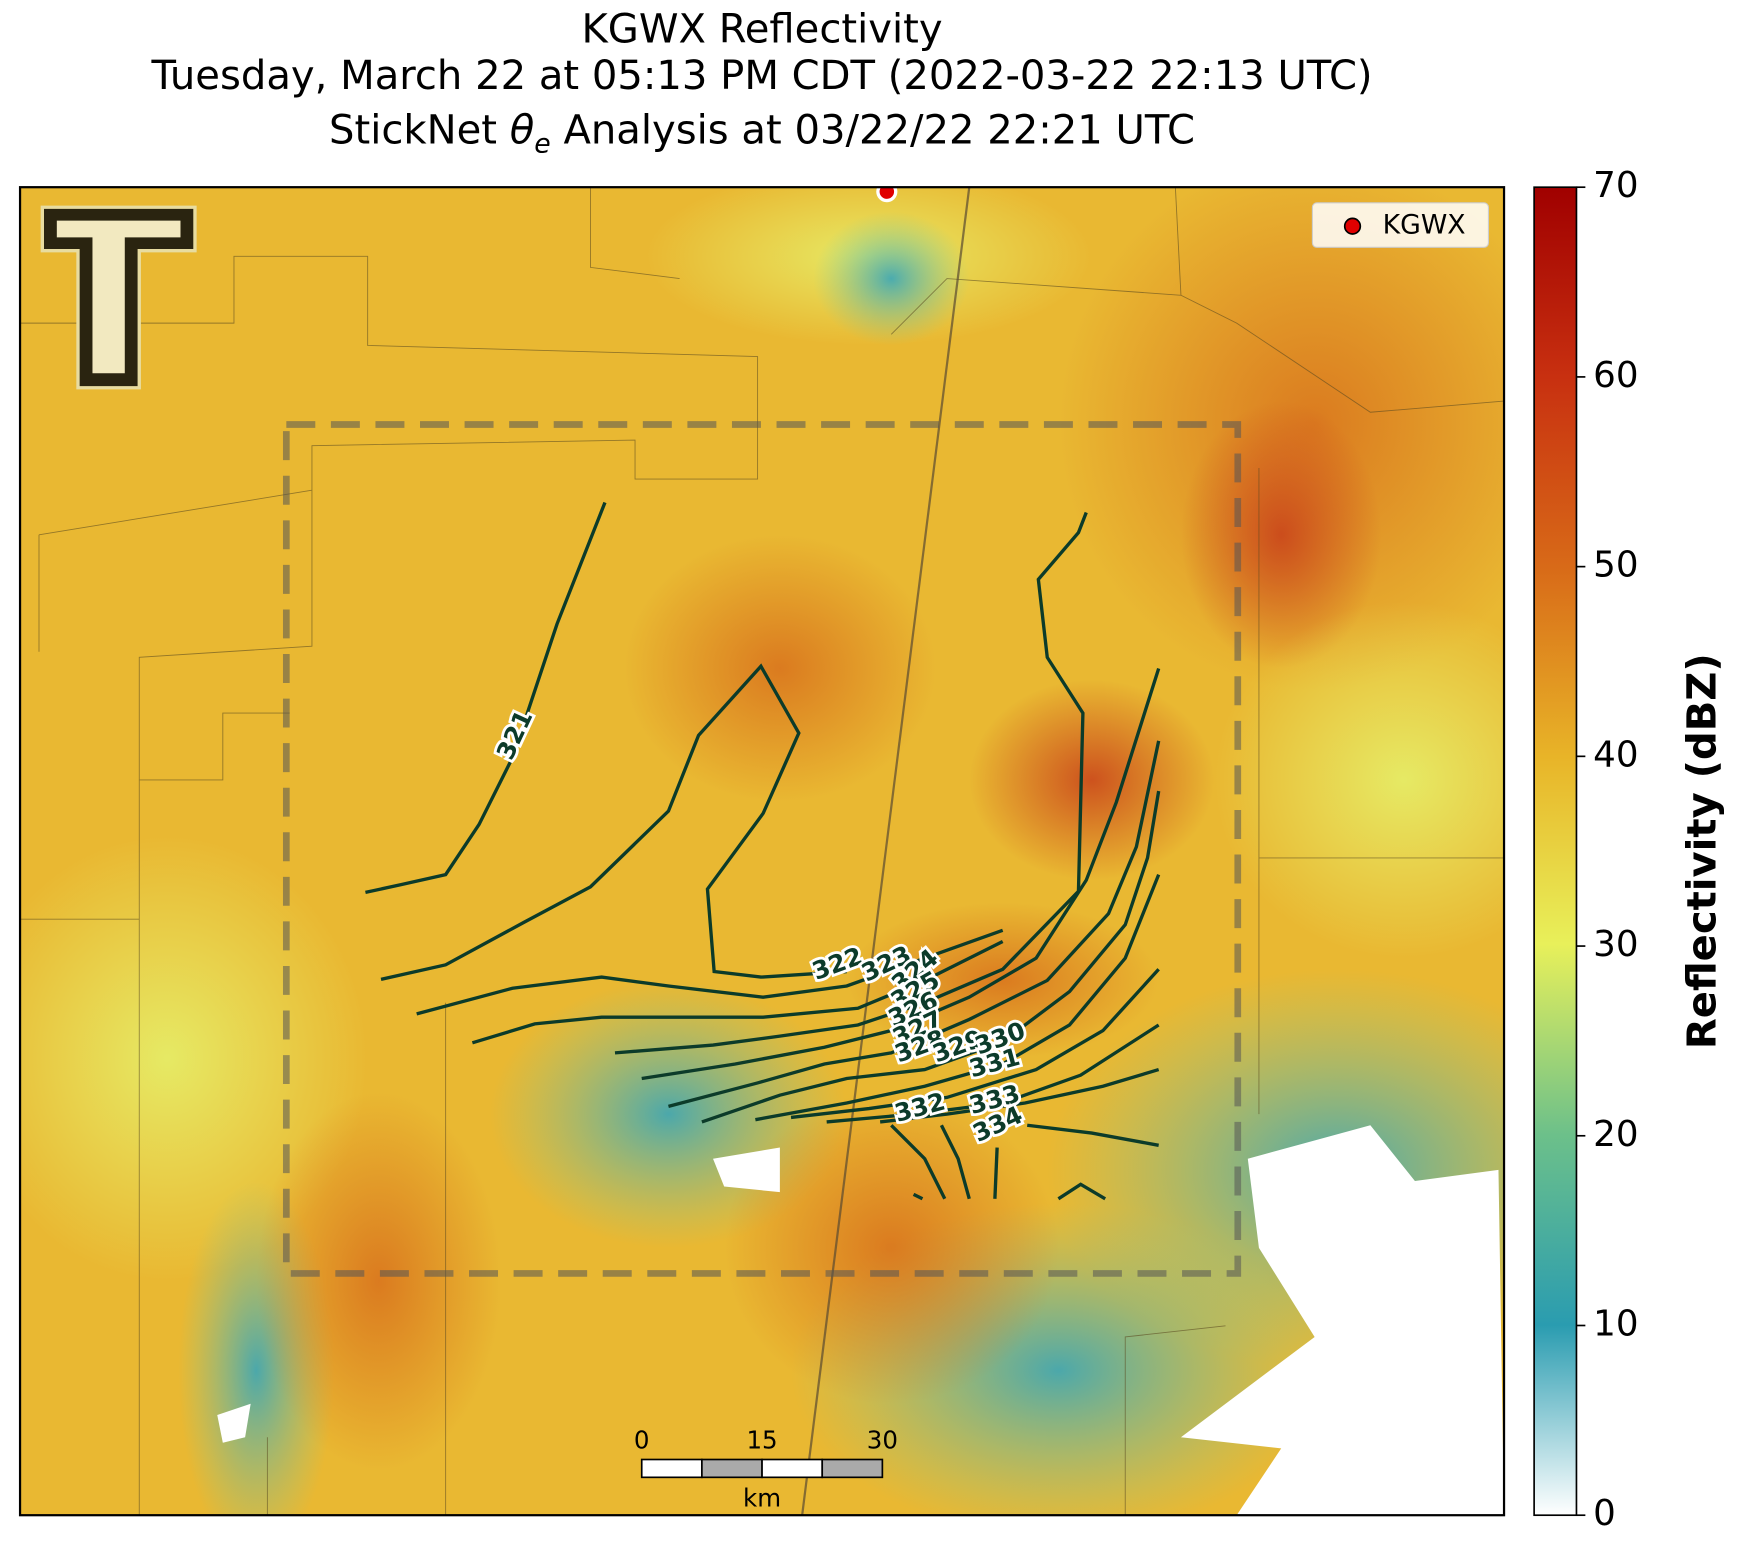 The image size is (1738, 1552). Describe the element at coordinates (761, 29) in the screenshot. I see `title-line-1: KGWX Reflectivity` at that location.